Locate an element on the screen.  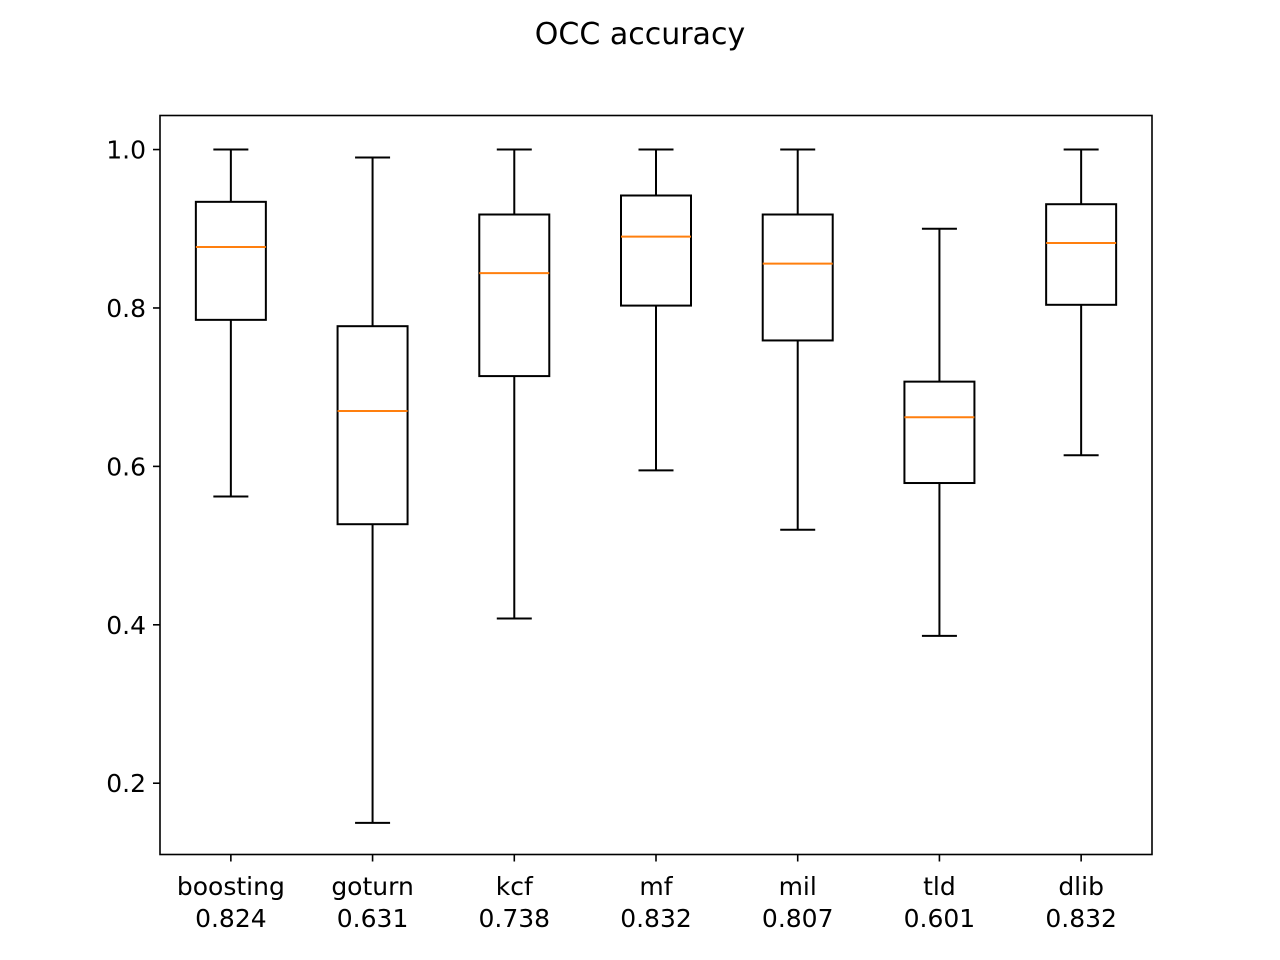
x-tick-label-name: dlib is located at coordinates (1081, 886).